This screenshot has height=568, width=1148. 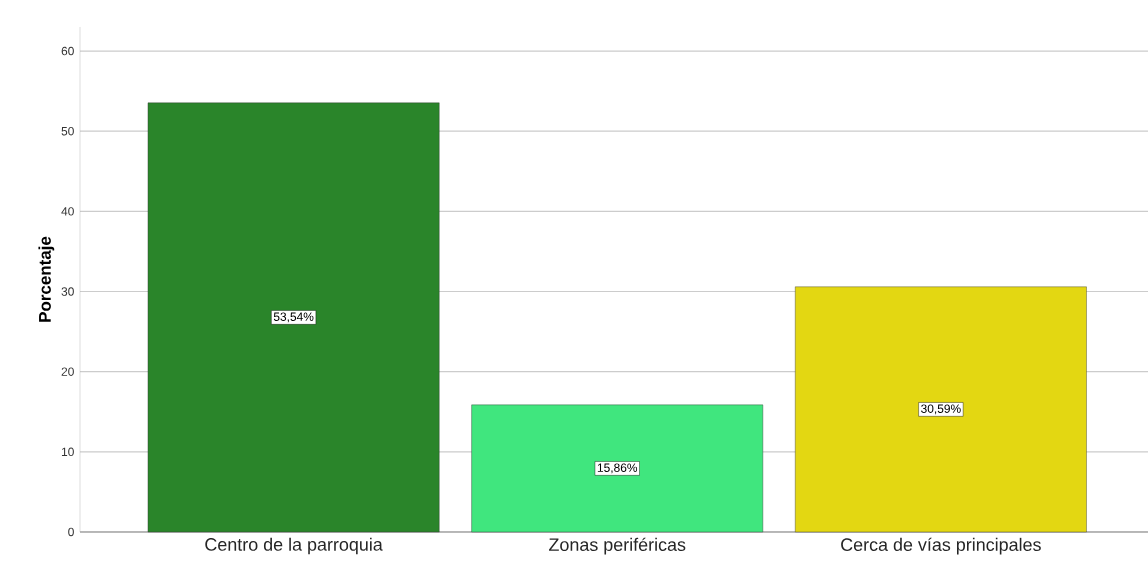 What do you see at coordinates (67, 51) in the screenshot?
I see `y-tick-label: 60` at bounding box center [67, 51].